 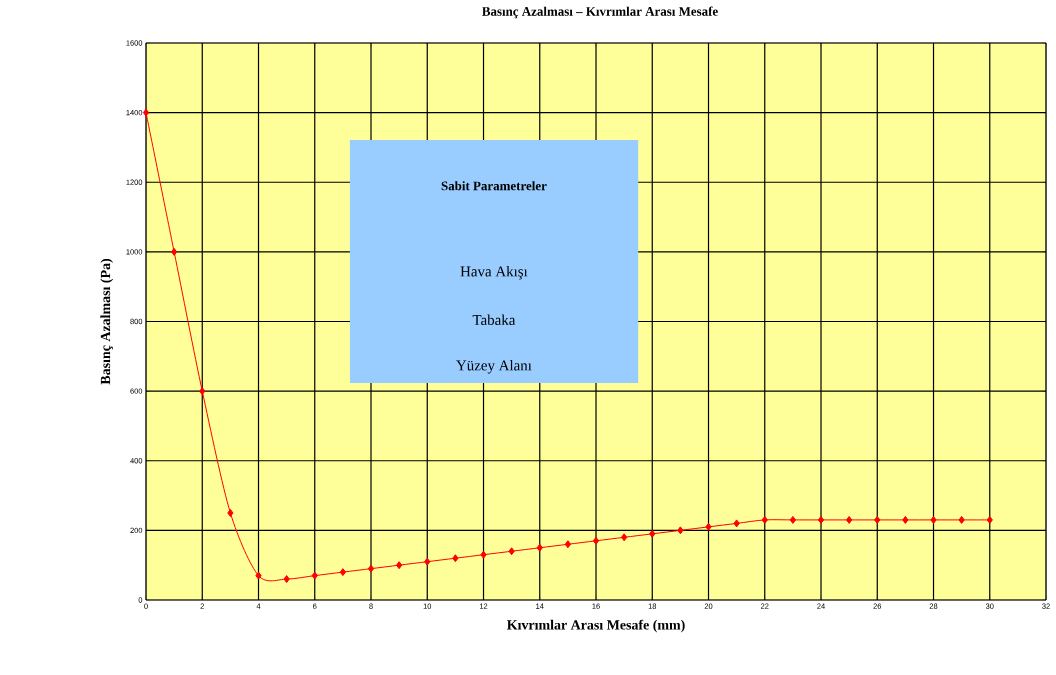 What do you see at coordinates (494, 272) in the screenshot?
I see `annotation: Hava Akışı` at bounding box center [494, 272].